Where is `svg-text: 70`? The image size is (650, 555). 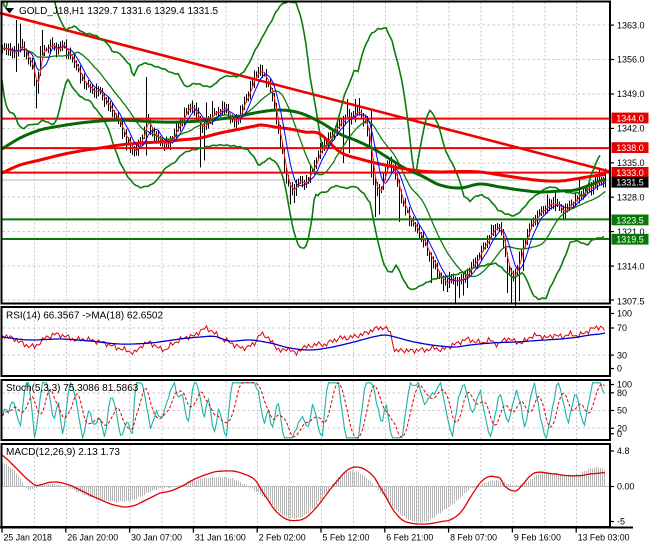 svg-text: 70 is located at coordinates (622, 328).